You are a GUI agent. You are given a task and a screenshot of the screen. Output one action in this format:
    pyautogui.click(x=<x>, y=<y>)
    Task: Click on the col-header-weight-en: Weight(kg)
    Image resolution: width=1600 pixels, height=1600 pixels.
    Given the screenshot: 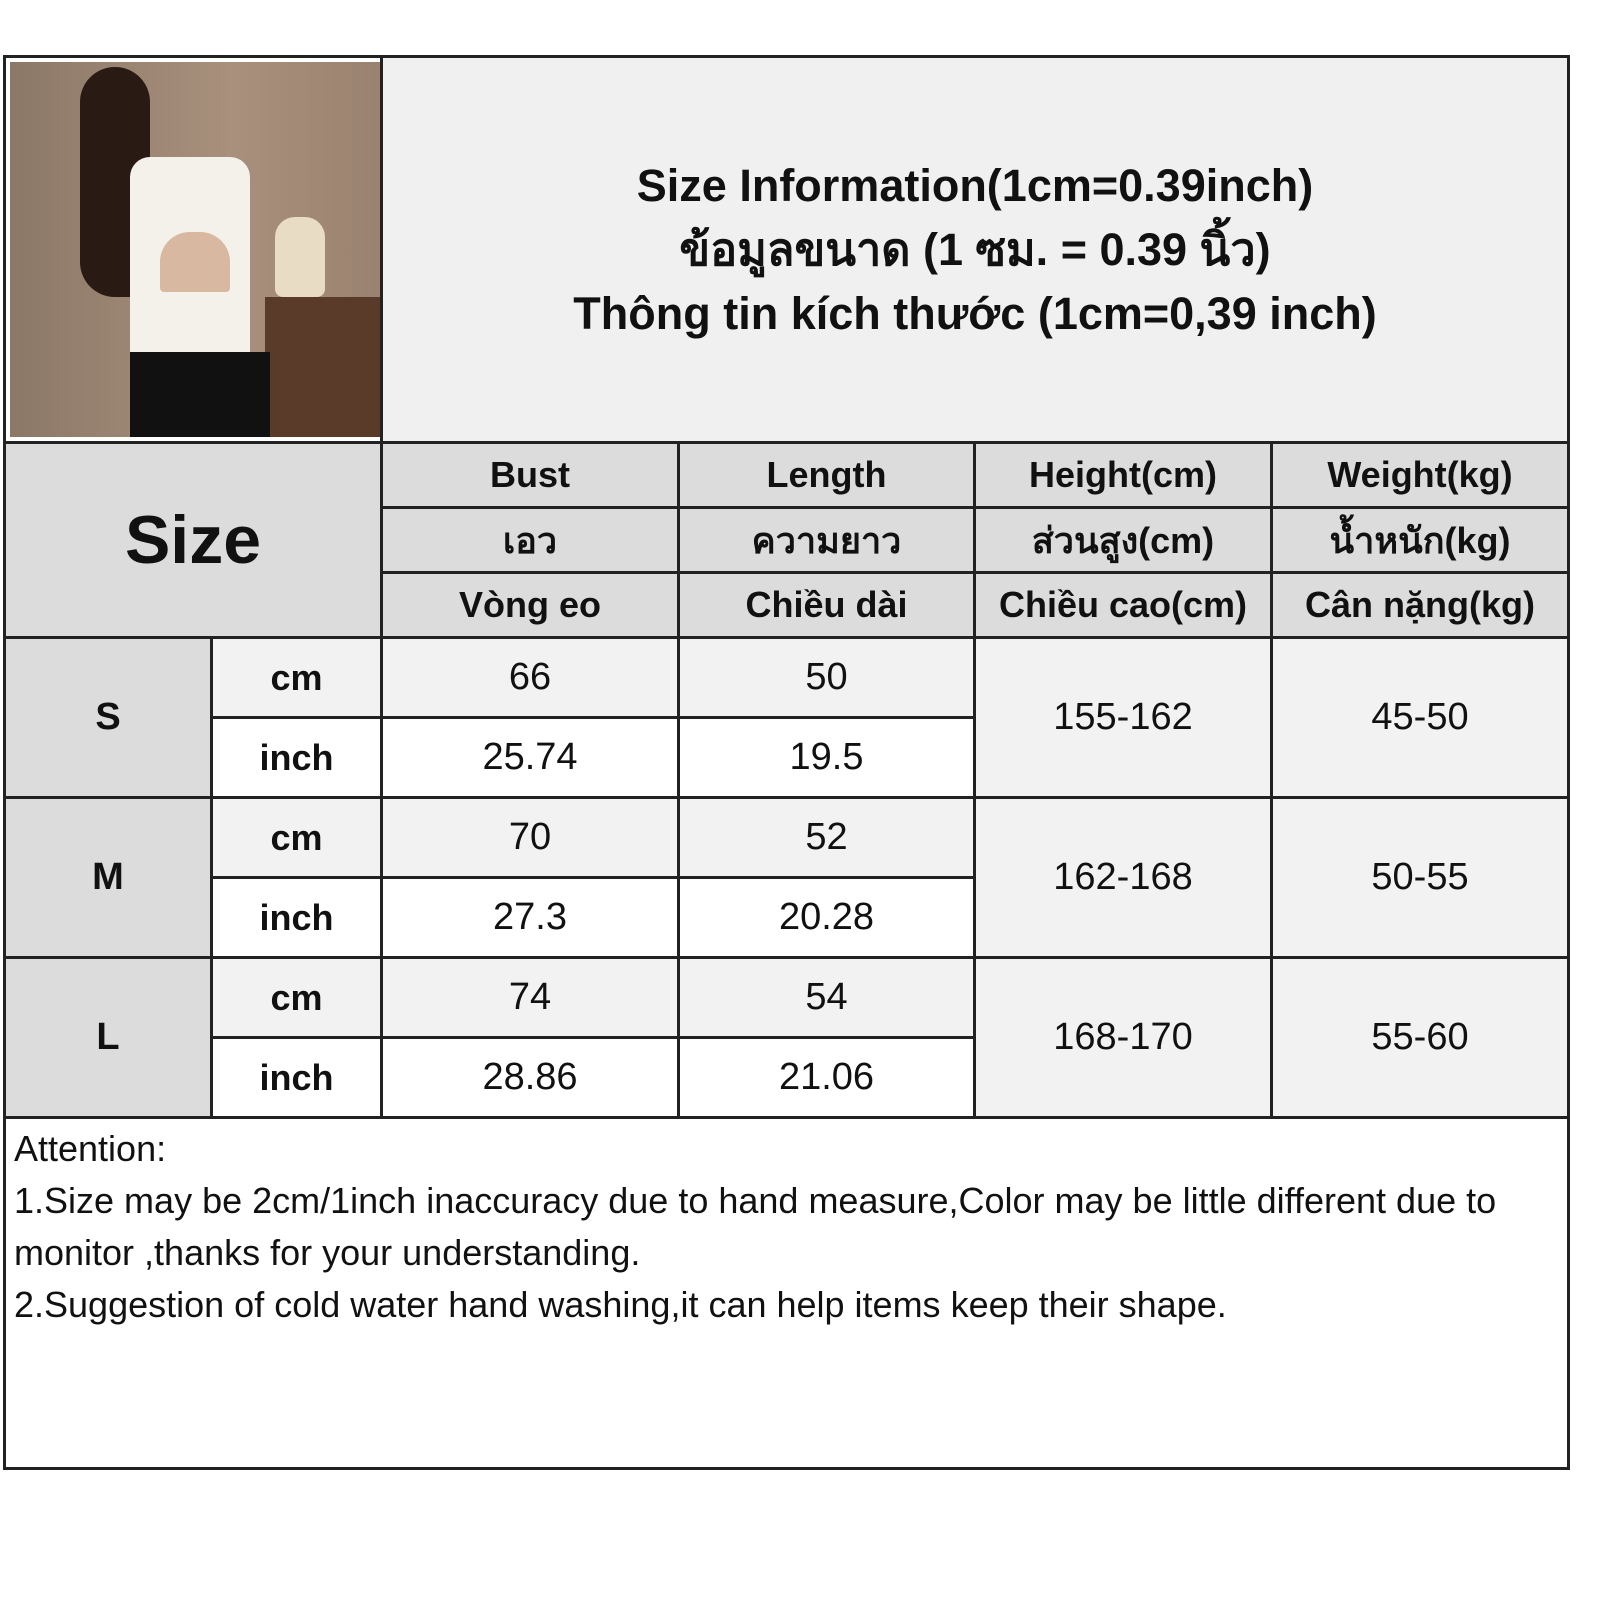 What is the action you would take?
    pyautogui.click(x=1420, y=475)
    